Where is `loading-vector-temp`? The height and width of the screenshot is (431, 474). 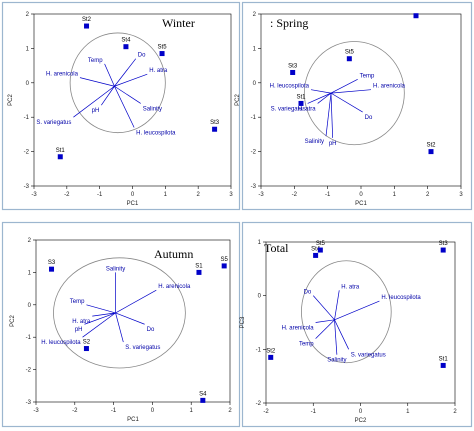
loading-vector-temp is located at coordinates (325, 329).